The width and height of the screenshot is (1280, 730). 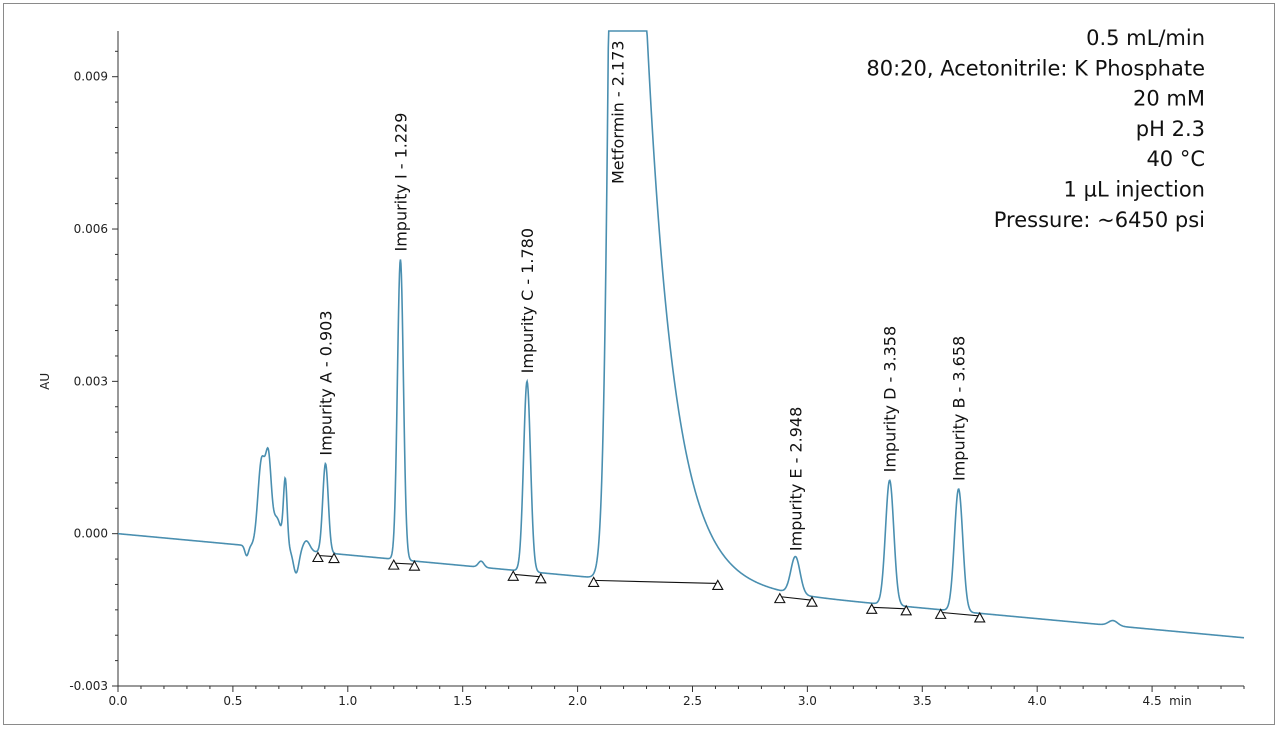 I want to click on y-tick-label: 0.003, so click(x=91, y=381).